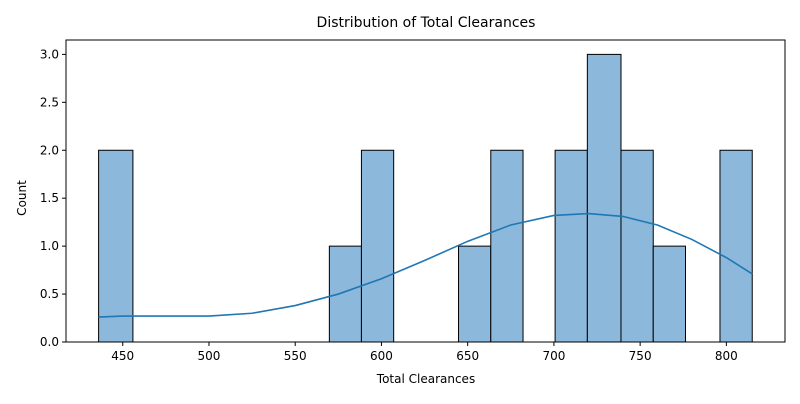 The image size is (800, 404). Describe the element at coordinates (424, 352) in the screenshot. I see `x-ticks: 450 500 550 600 650 700 750 800` at that location.